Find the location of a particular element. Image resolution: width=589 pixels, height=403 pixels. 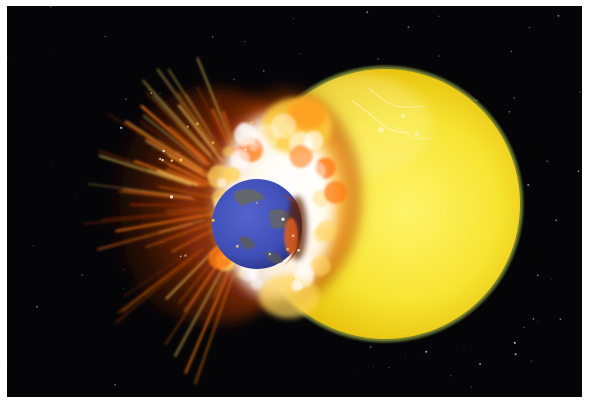

debris-specks is located at coordinates (231, 202).